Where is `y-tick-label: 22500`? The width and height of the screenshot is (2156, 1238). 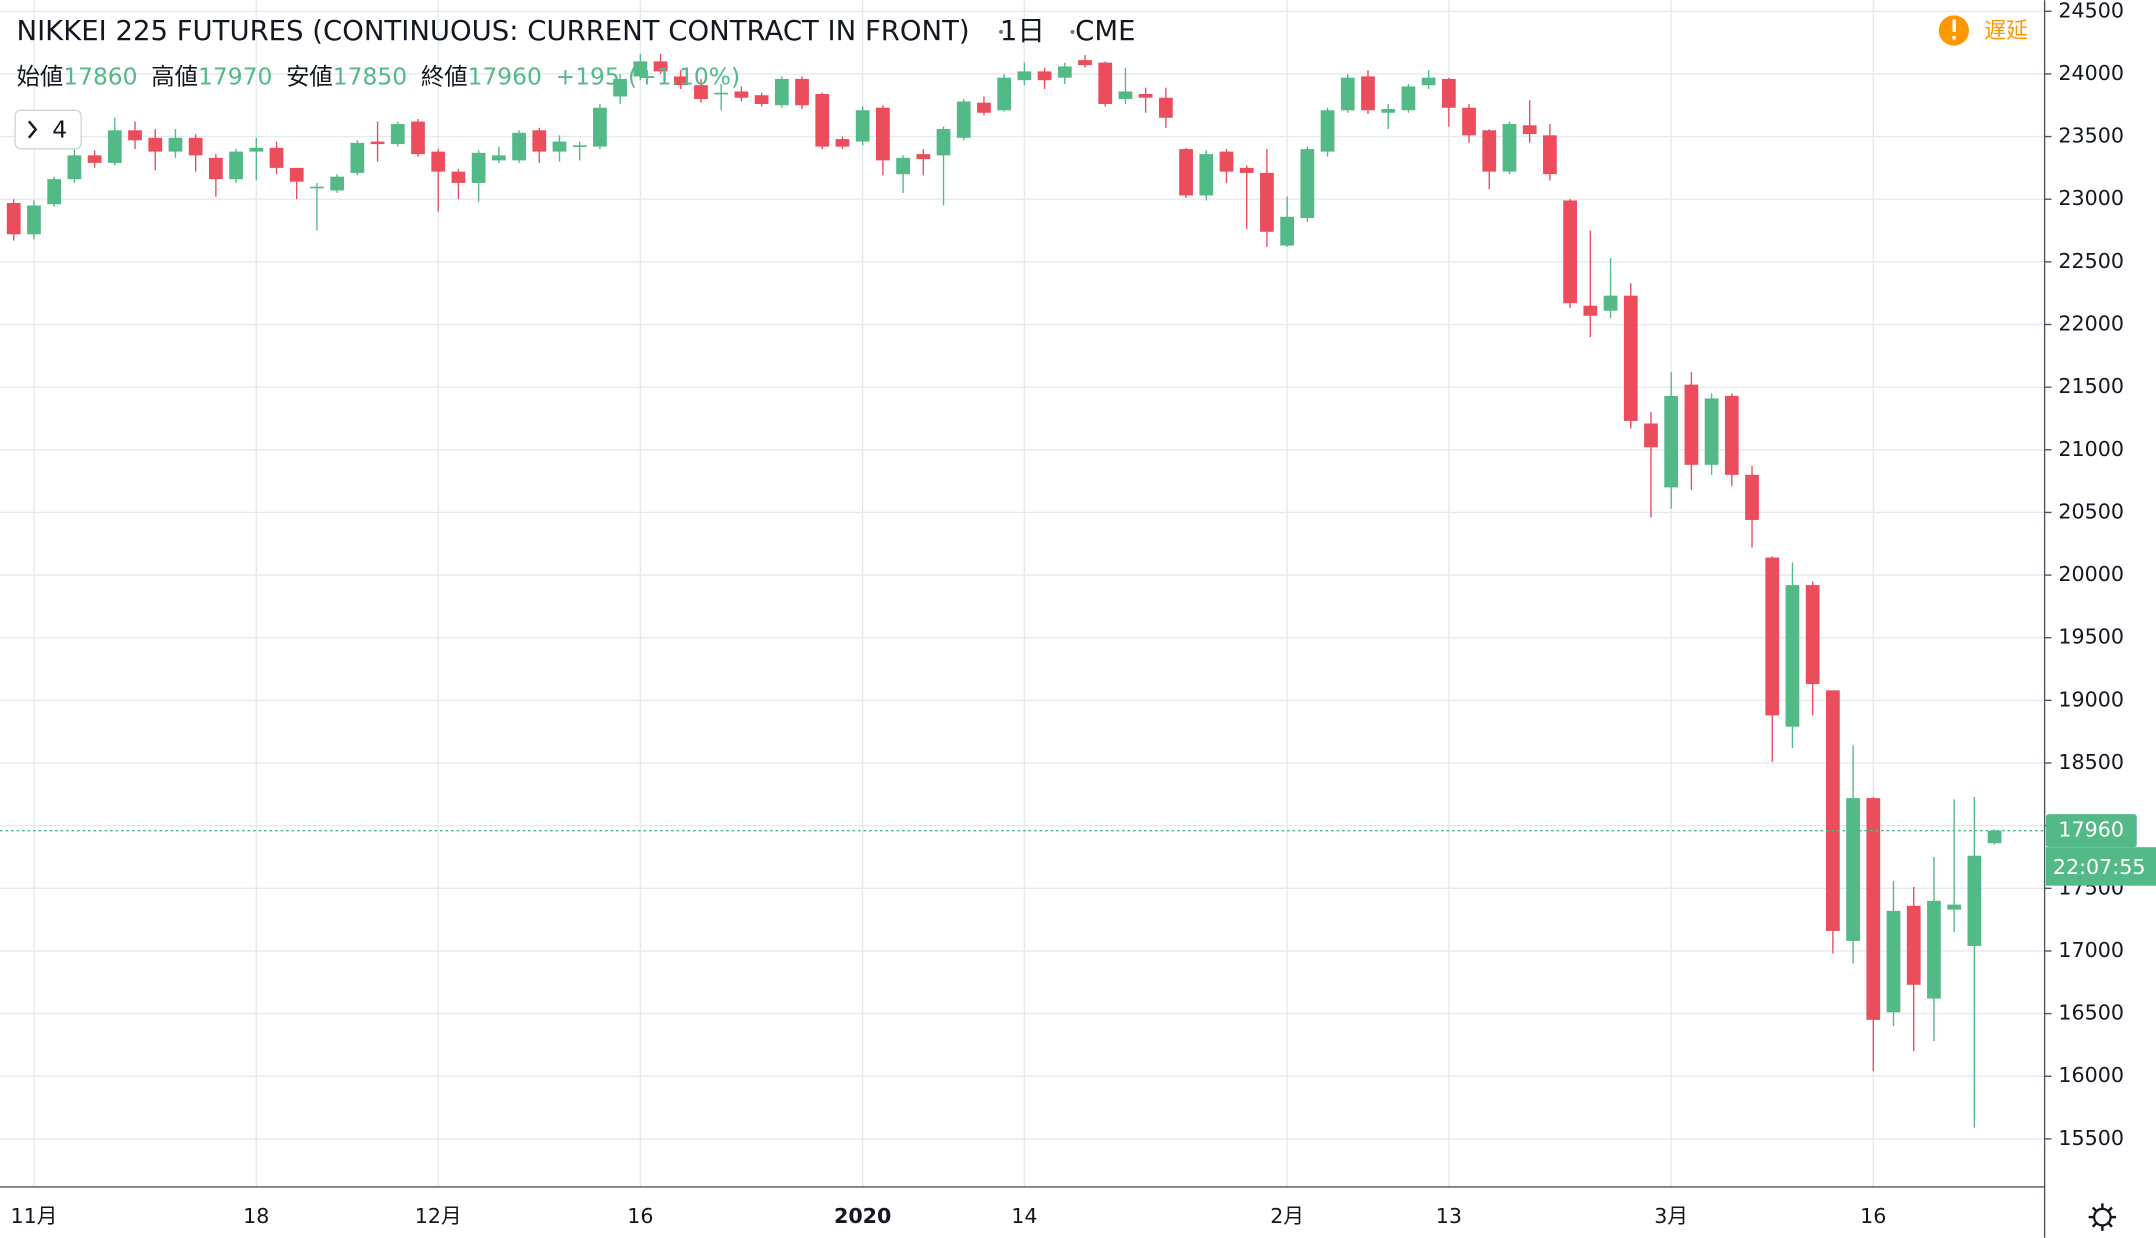 y-tick-label: 22500 is located at coordinates (2091, 261).